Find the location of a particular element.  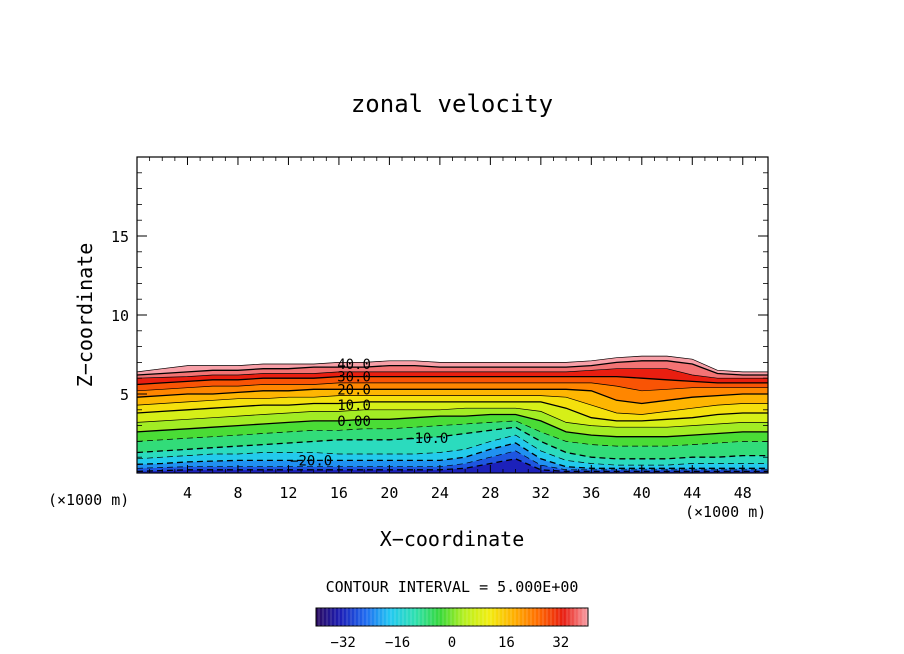

x-tick-label: 28 is located at coordinates (490, 493).